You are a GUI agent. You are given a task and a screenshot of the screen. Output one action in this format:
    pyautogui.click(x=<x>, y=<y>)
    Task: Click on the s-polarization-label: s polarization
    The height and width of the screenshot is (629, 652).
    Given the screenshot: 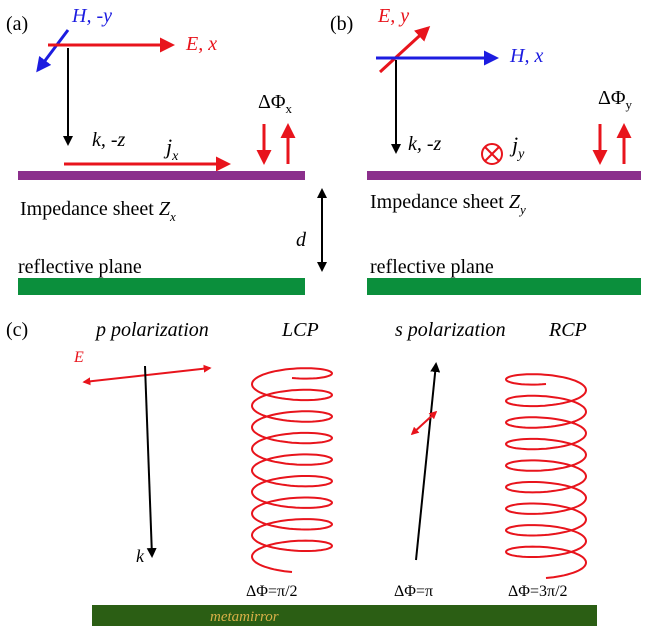 What is the action you would take?
    pyautogui.click(x=450, y=330)
    